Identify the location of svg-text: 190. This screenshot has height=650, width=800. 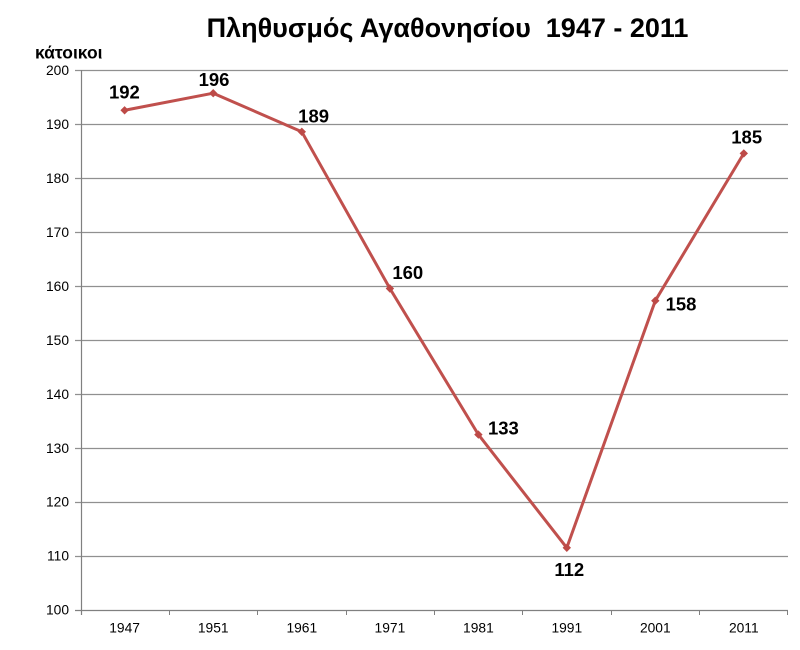
(57, 124).